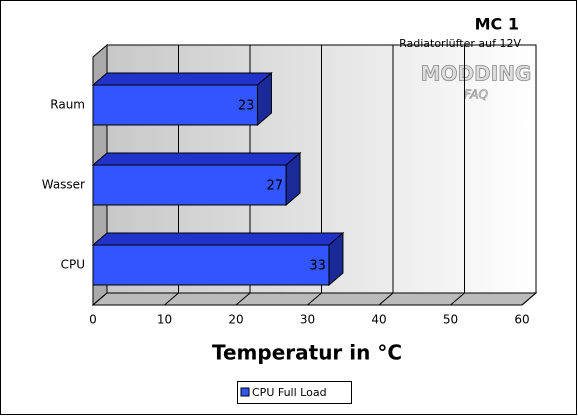 This screenshot has height=420, width=578. I want to click on x-tick-label: 50, so click(450, 320).